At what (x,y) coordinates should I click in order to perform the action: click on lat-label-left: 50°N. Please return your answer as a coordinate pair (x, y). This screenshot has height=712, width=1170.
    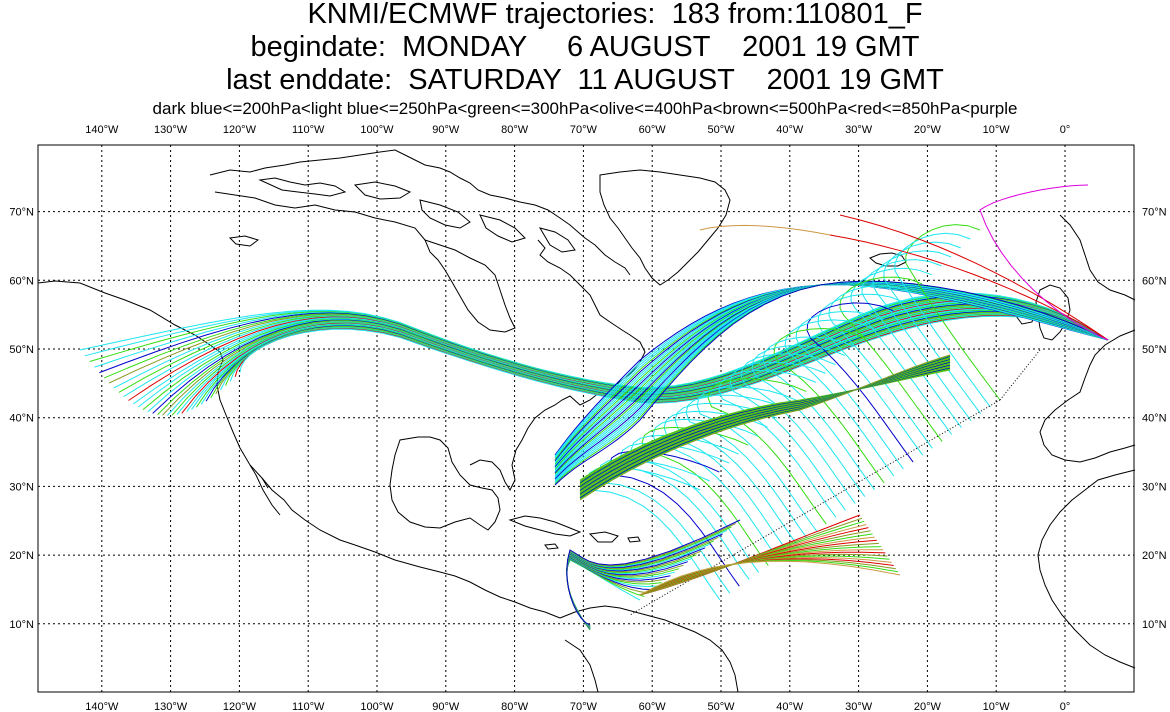
    Looking at the image, I should click on (21, 350).